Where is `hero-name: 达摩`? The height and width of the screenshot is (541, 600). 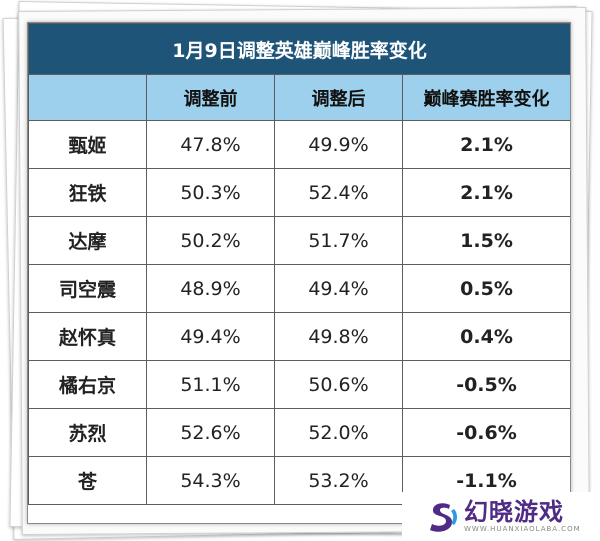 hero-name: 达摩 is located at coordinates (87, 240).